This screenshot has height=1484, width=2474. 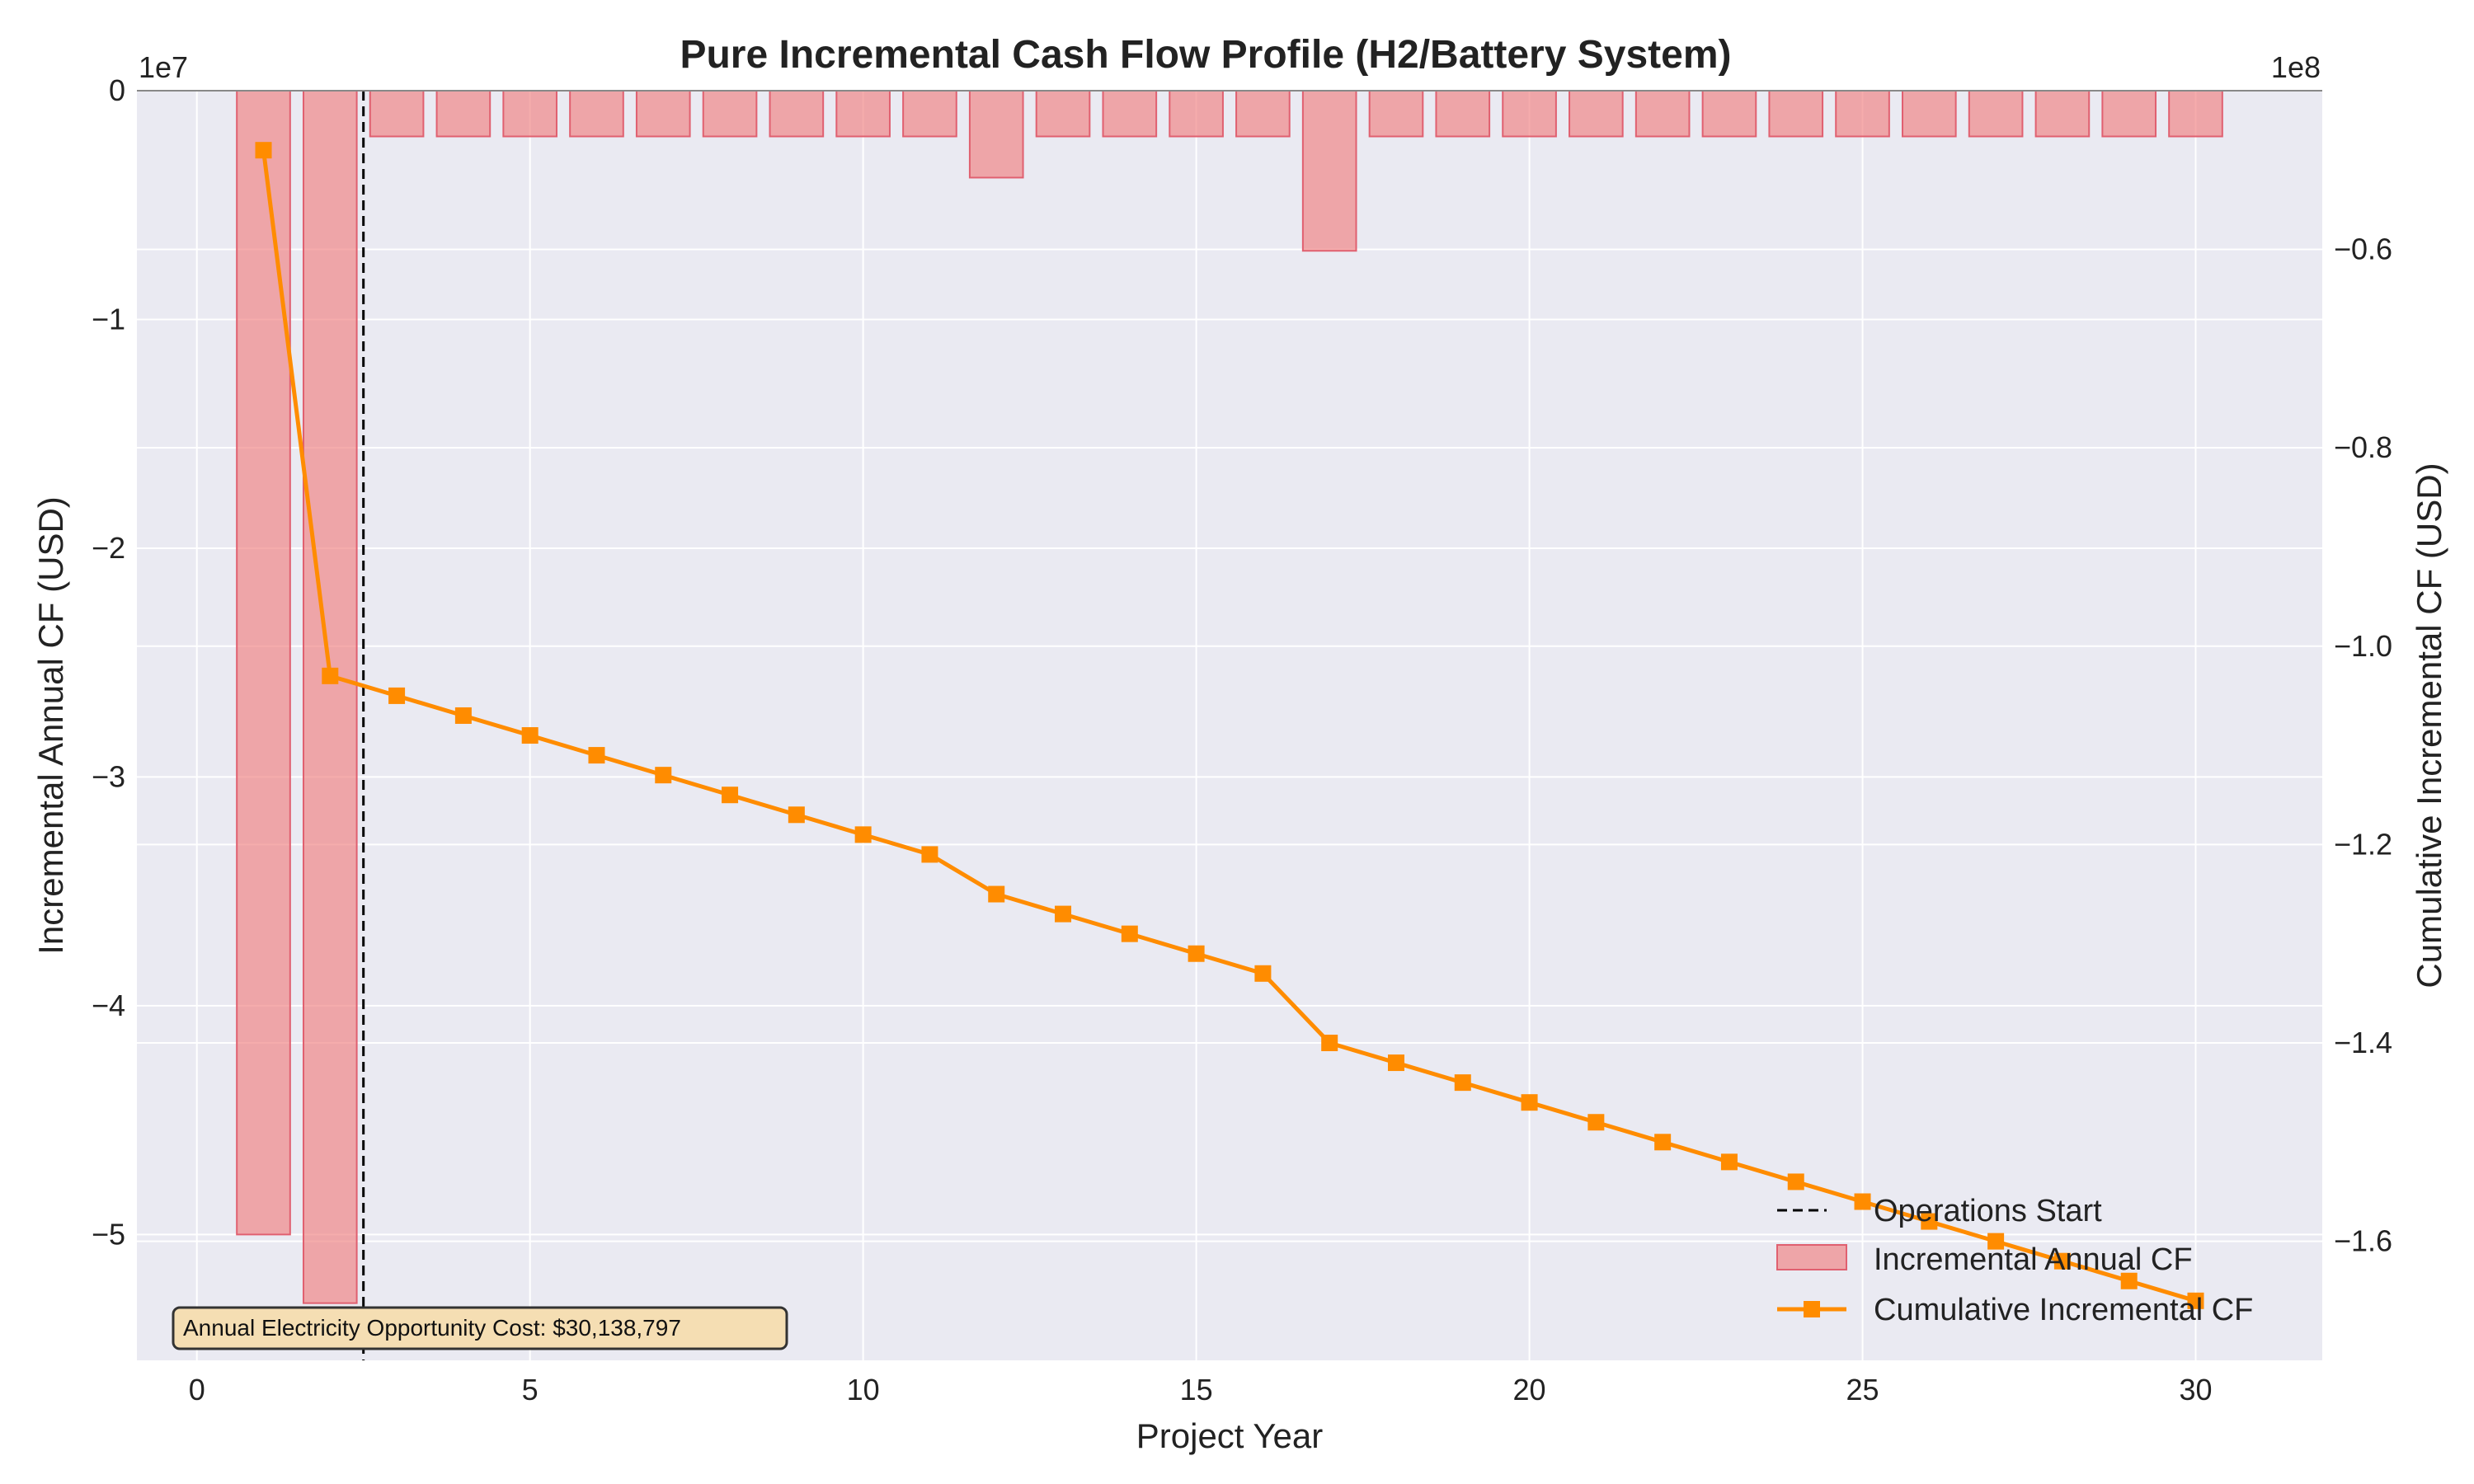 I want to click on x-tick-label: 20, so click(x=1529, y=1390).